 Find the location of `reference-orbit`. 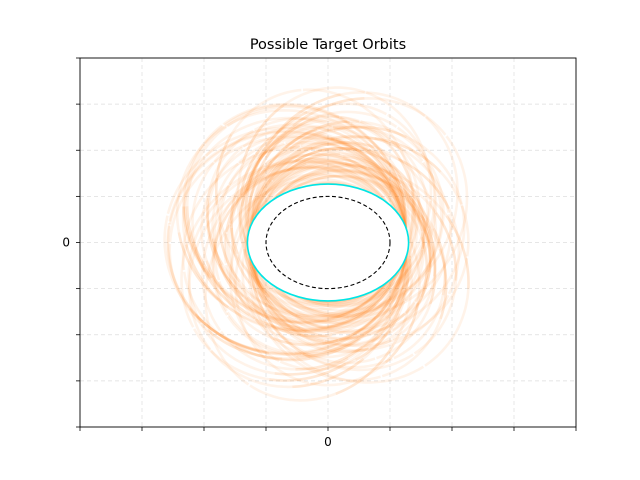

reference-orbit is located at coordinates (328, 242).